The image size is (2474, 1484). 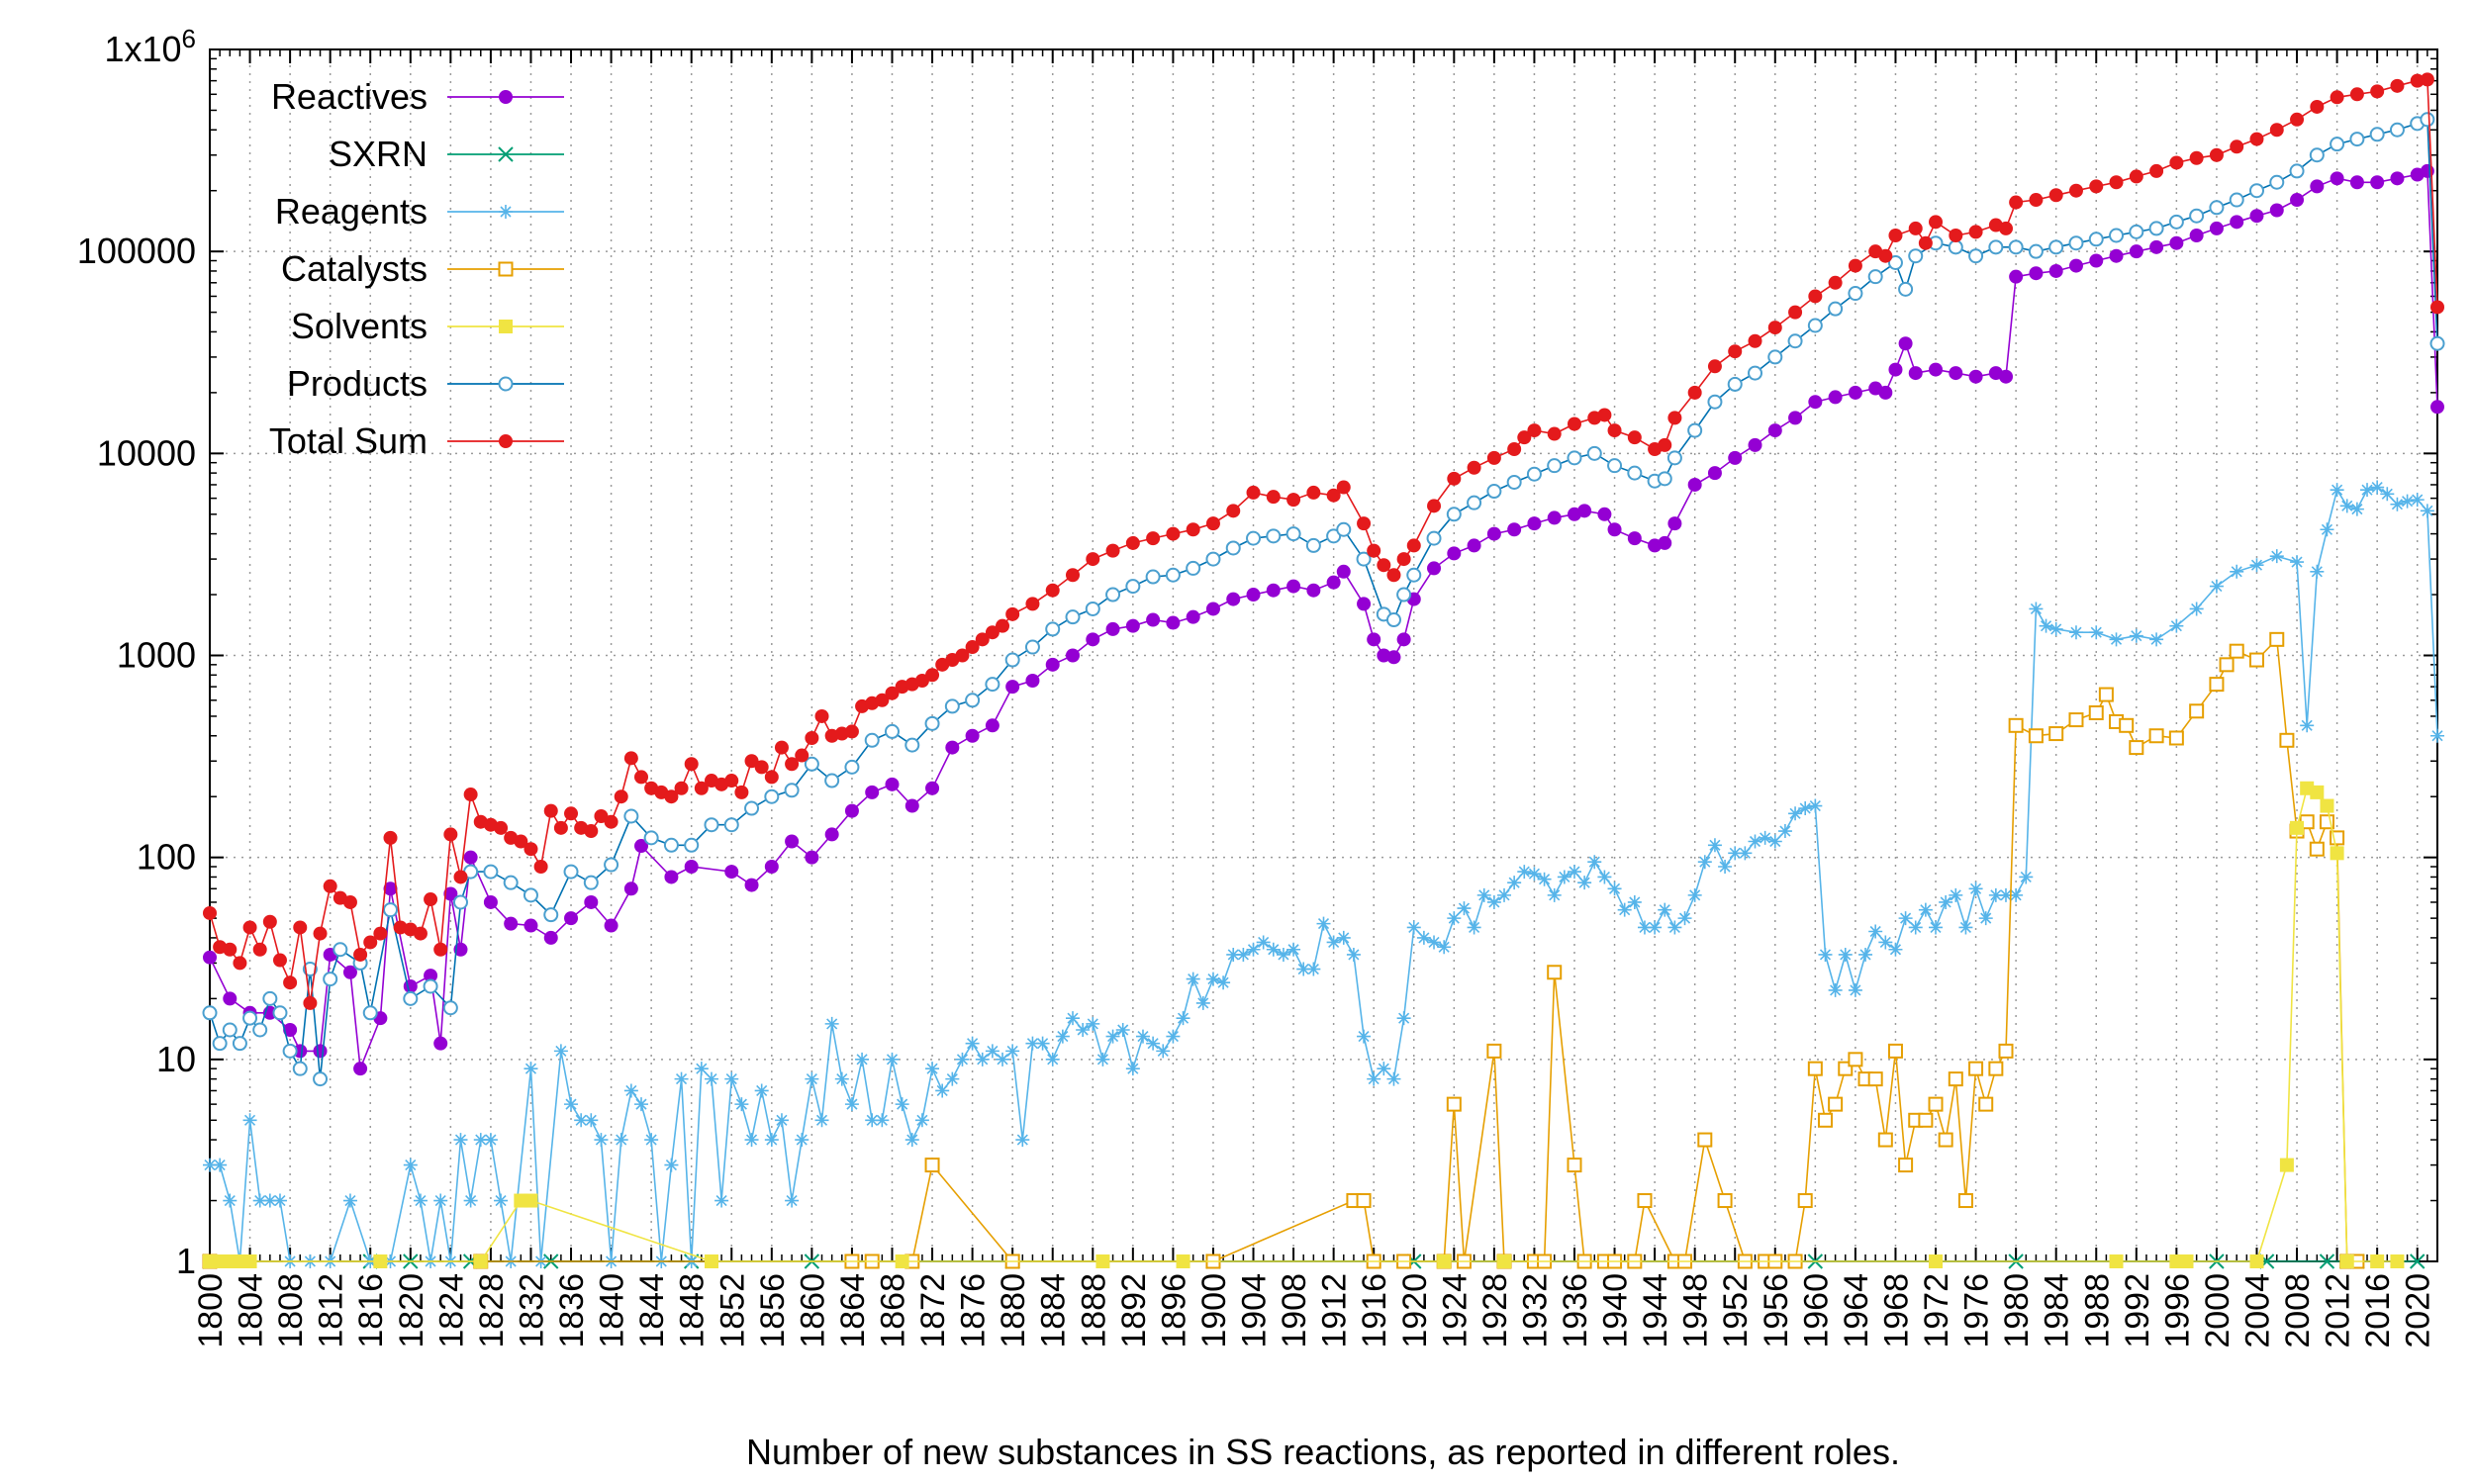 I want to click on x-tick-label: 1896, so click(x=1174, y=1310).